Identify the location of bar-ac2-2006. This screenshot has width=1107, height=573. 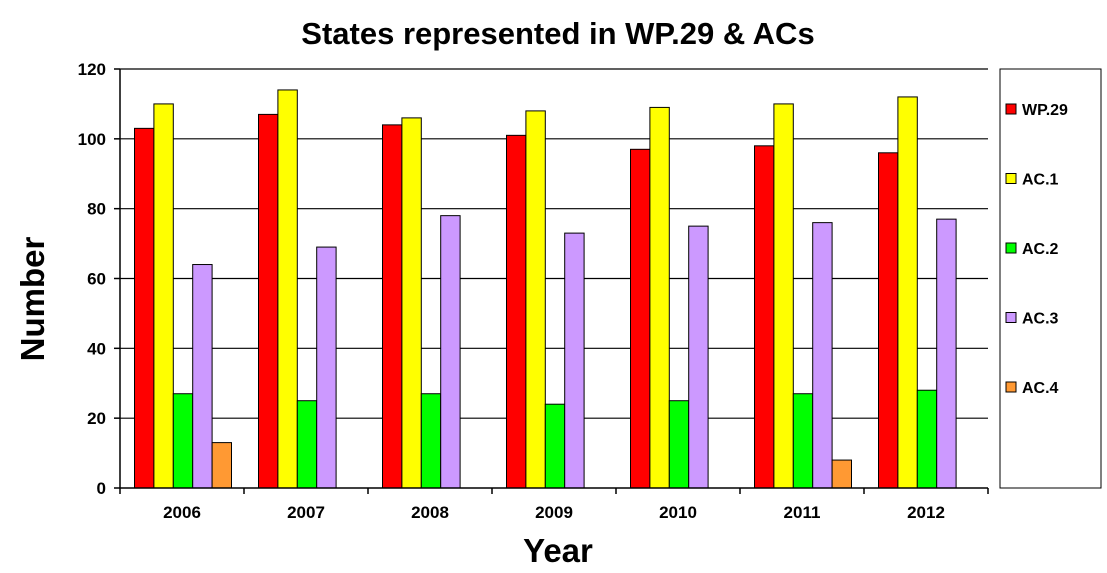
(183, 441).